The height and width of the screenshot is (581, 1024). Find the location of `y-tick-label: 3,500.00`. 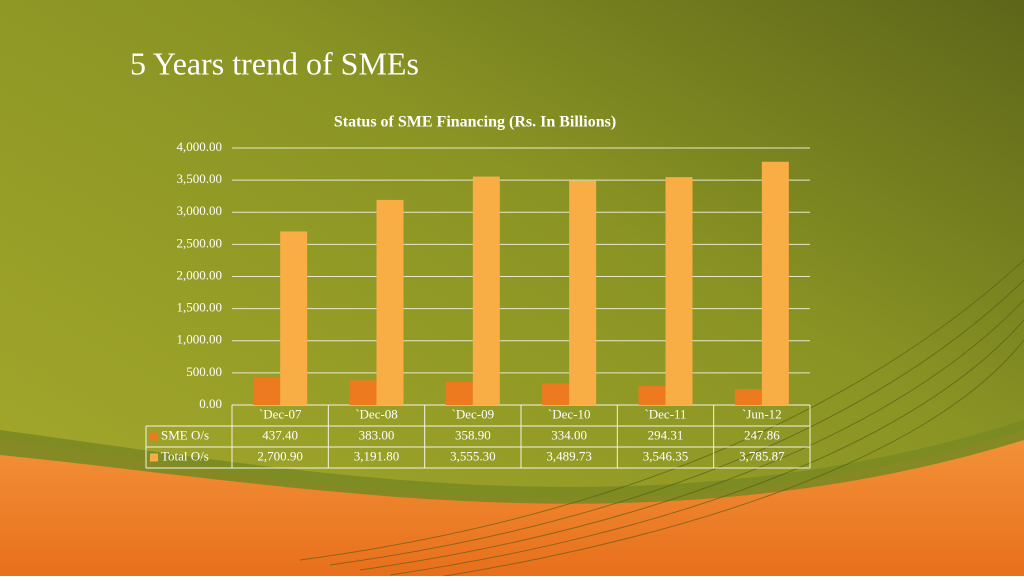

y-tick-label: 3,500.00 is located at coordinates (200, 178).